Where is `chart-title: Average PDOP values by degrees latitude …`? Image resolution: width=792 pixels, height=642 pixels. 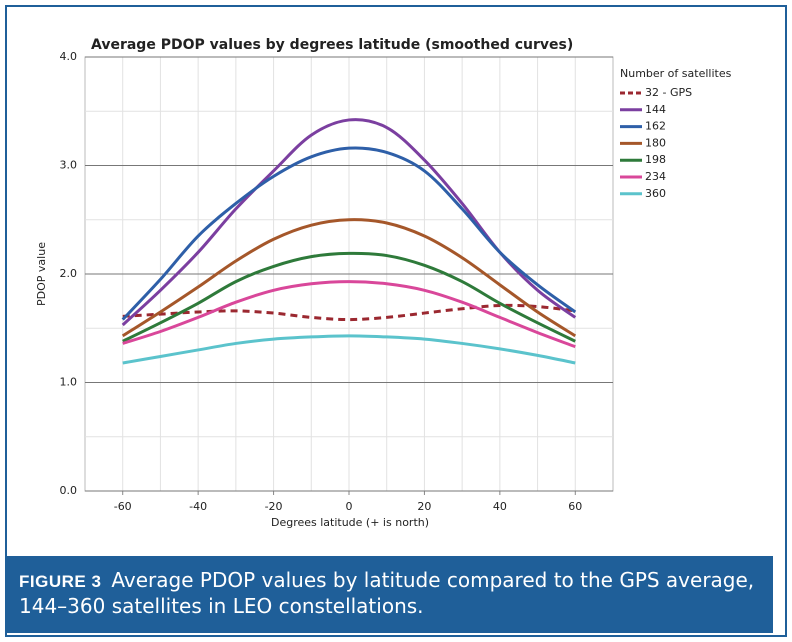
chart-title: Average PDOP values by degrees latitude … is located at coordinates (332, 45).